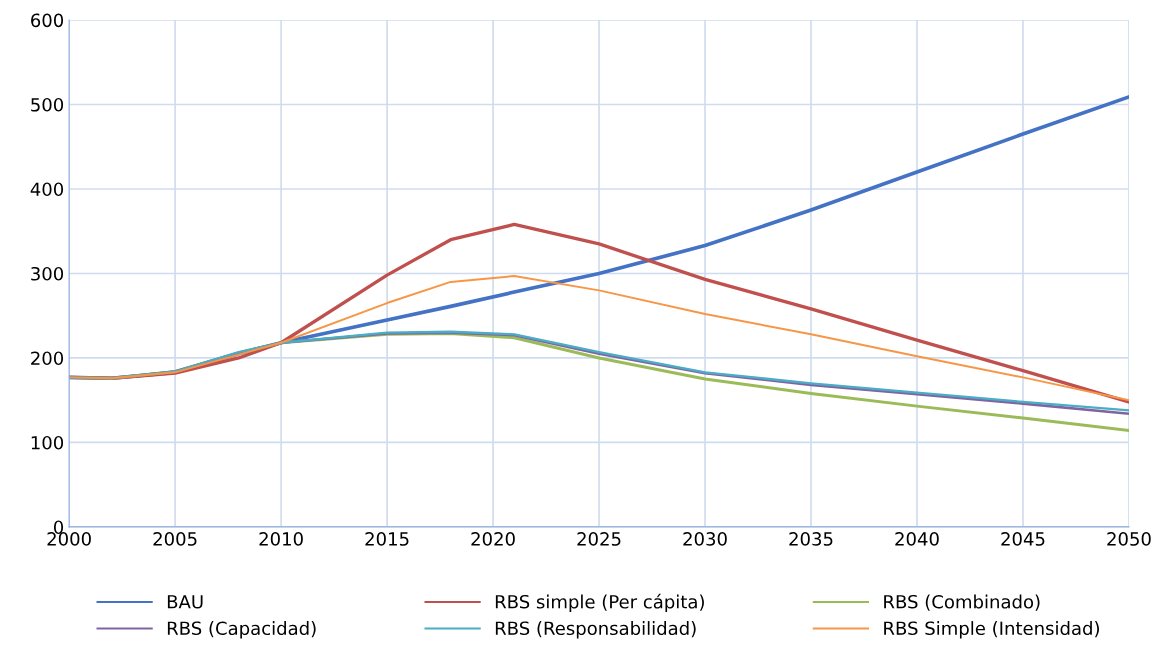  What do you see at coordinates (599, 603) in the screenshot?
I see `legend-label: RBS simple (Per cápita)` at bounding box center [599, 603].